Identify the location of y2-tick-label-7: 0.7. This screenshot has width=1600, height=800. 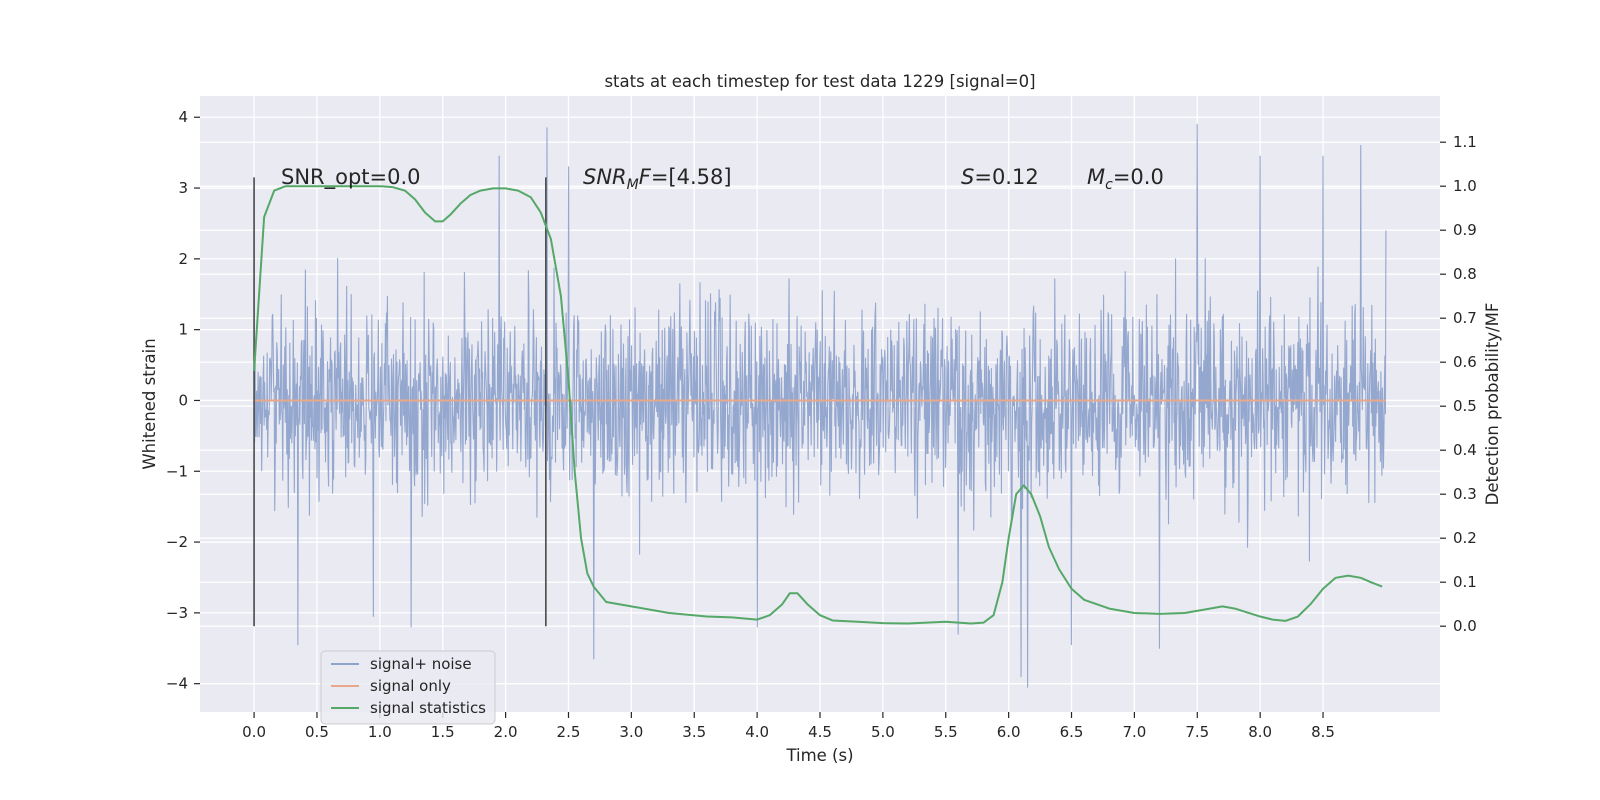
(1465, 318).